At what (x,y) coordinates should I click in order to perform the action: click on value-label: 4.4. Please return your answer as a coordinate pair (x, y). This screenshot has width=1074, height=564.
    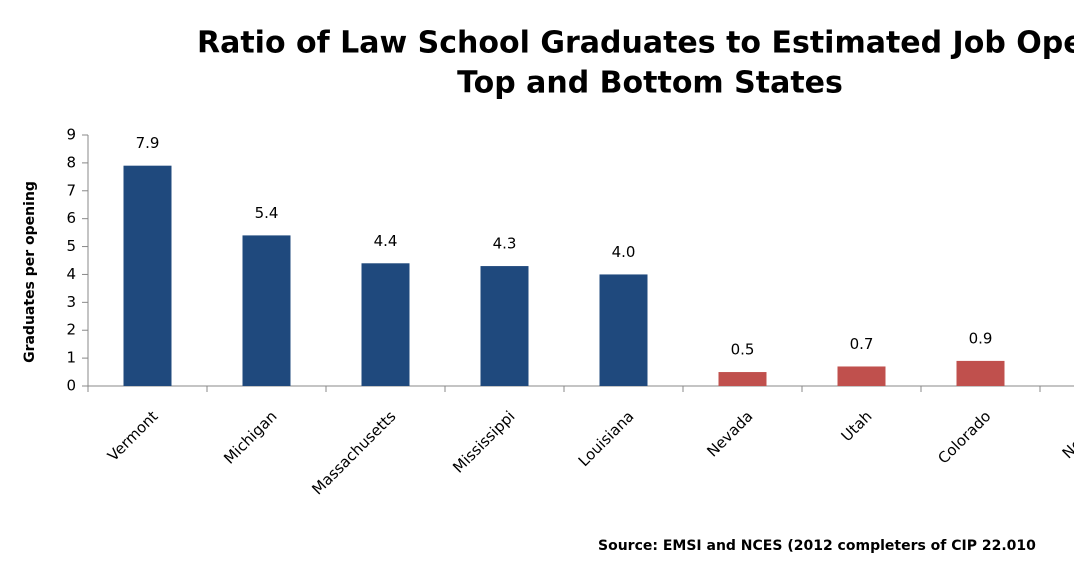
    Looking at the image, I should click on (386, 241).